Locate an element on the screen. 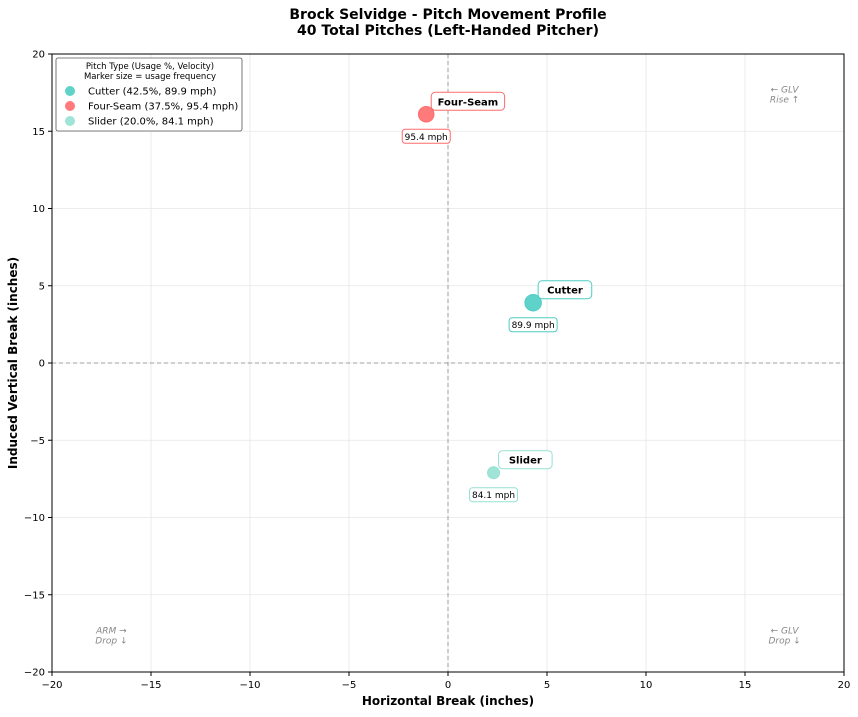 The height and width of the screenshot is (717, 858). chart-subtitle: 40 Total Pitches (Left-Handed Pitcher) is located at coordinates (448, 31).